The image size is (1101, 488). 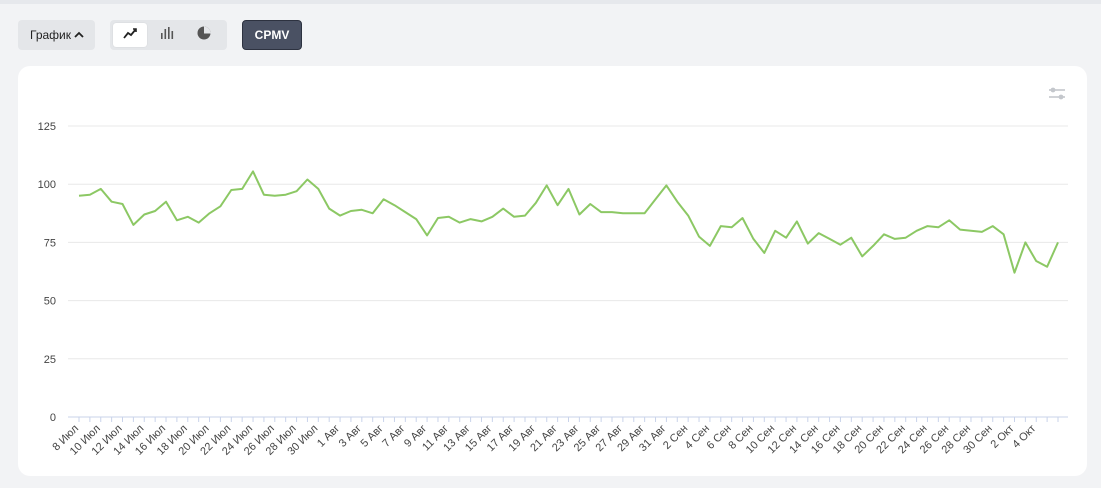 What do you see at coordinates (350, 436) in the screenshot?
I see `x-tick-label: 3 Авг` at bounding box center [350, 436].